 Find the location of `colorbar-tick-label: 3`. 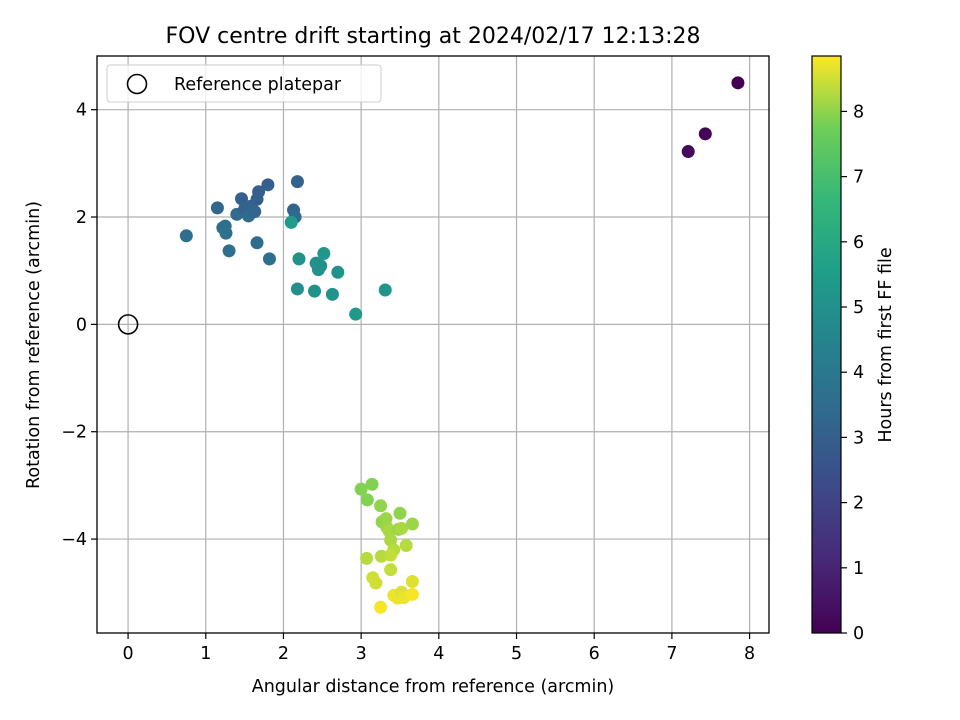

colorbar-tick-label: 3 is located at coordinates (858, 438).